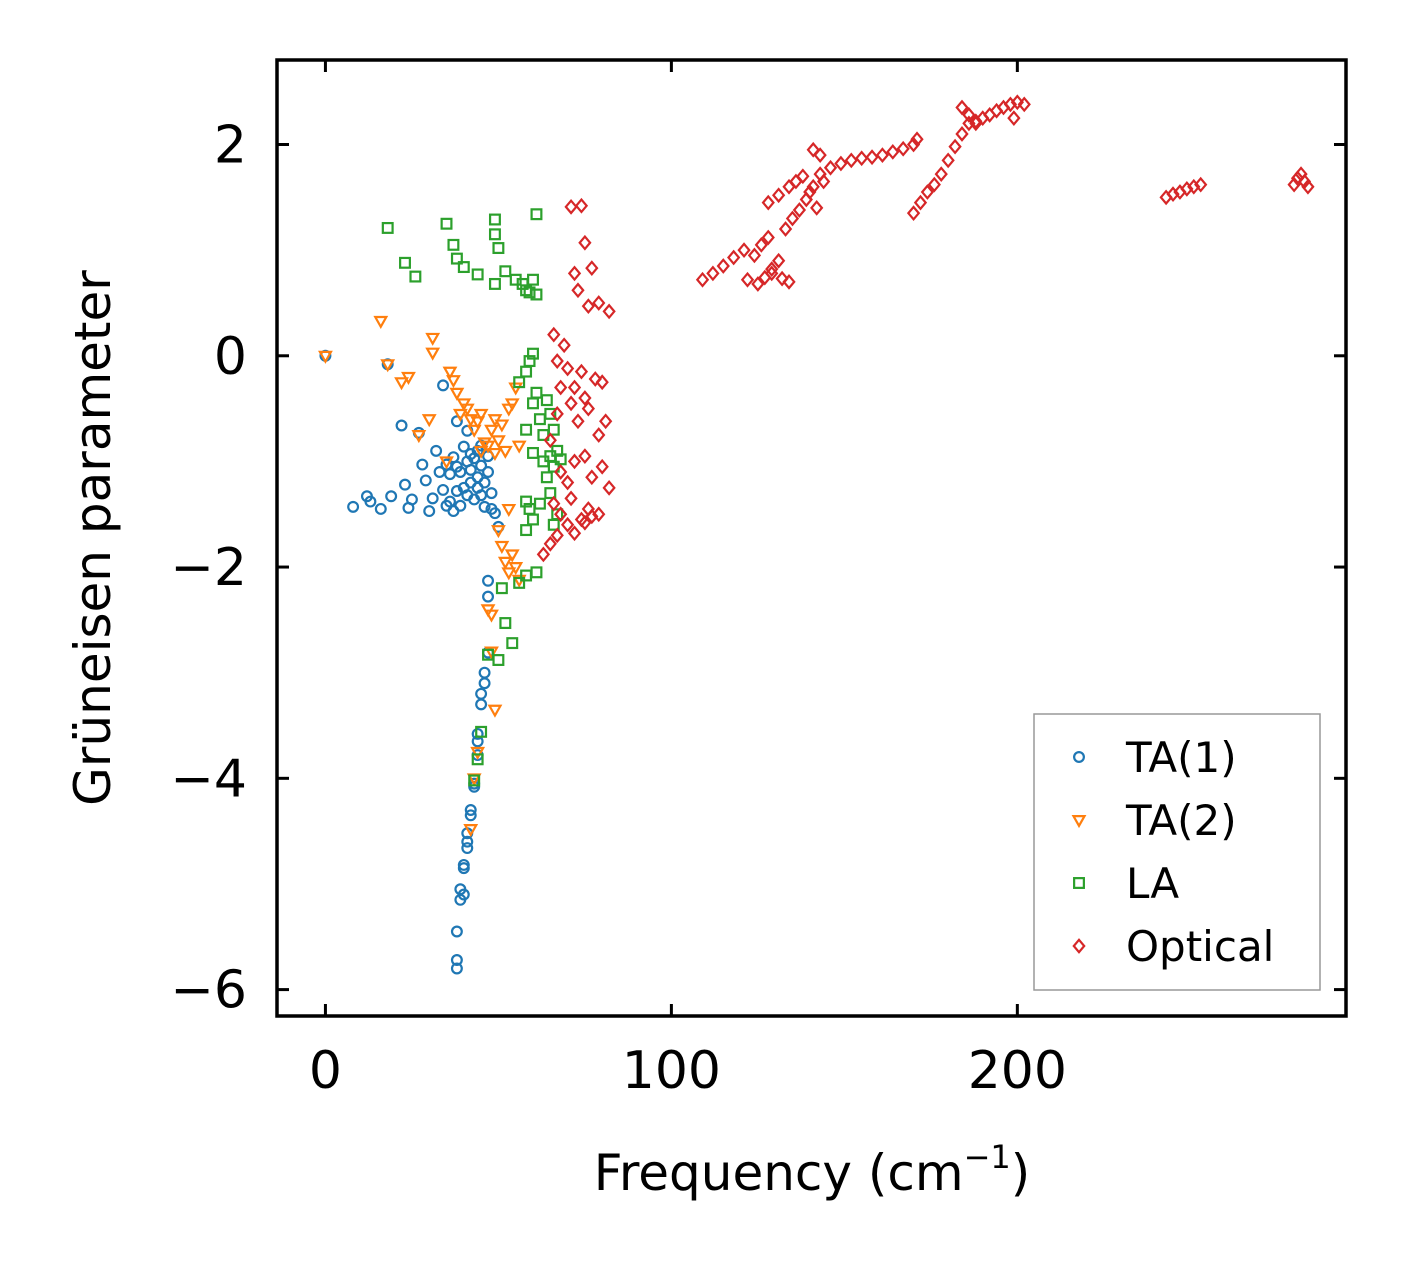 The height and width of the screenshot is (1264, 1406). I want to click on legend-entry: LA, so click(1126, 883).